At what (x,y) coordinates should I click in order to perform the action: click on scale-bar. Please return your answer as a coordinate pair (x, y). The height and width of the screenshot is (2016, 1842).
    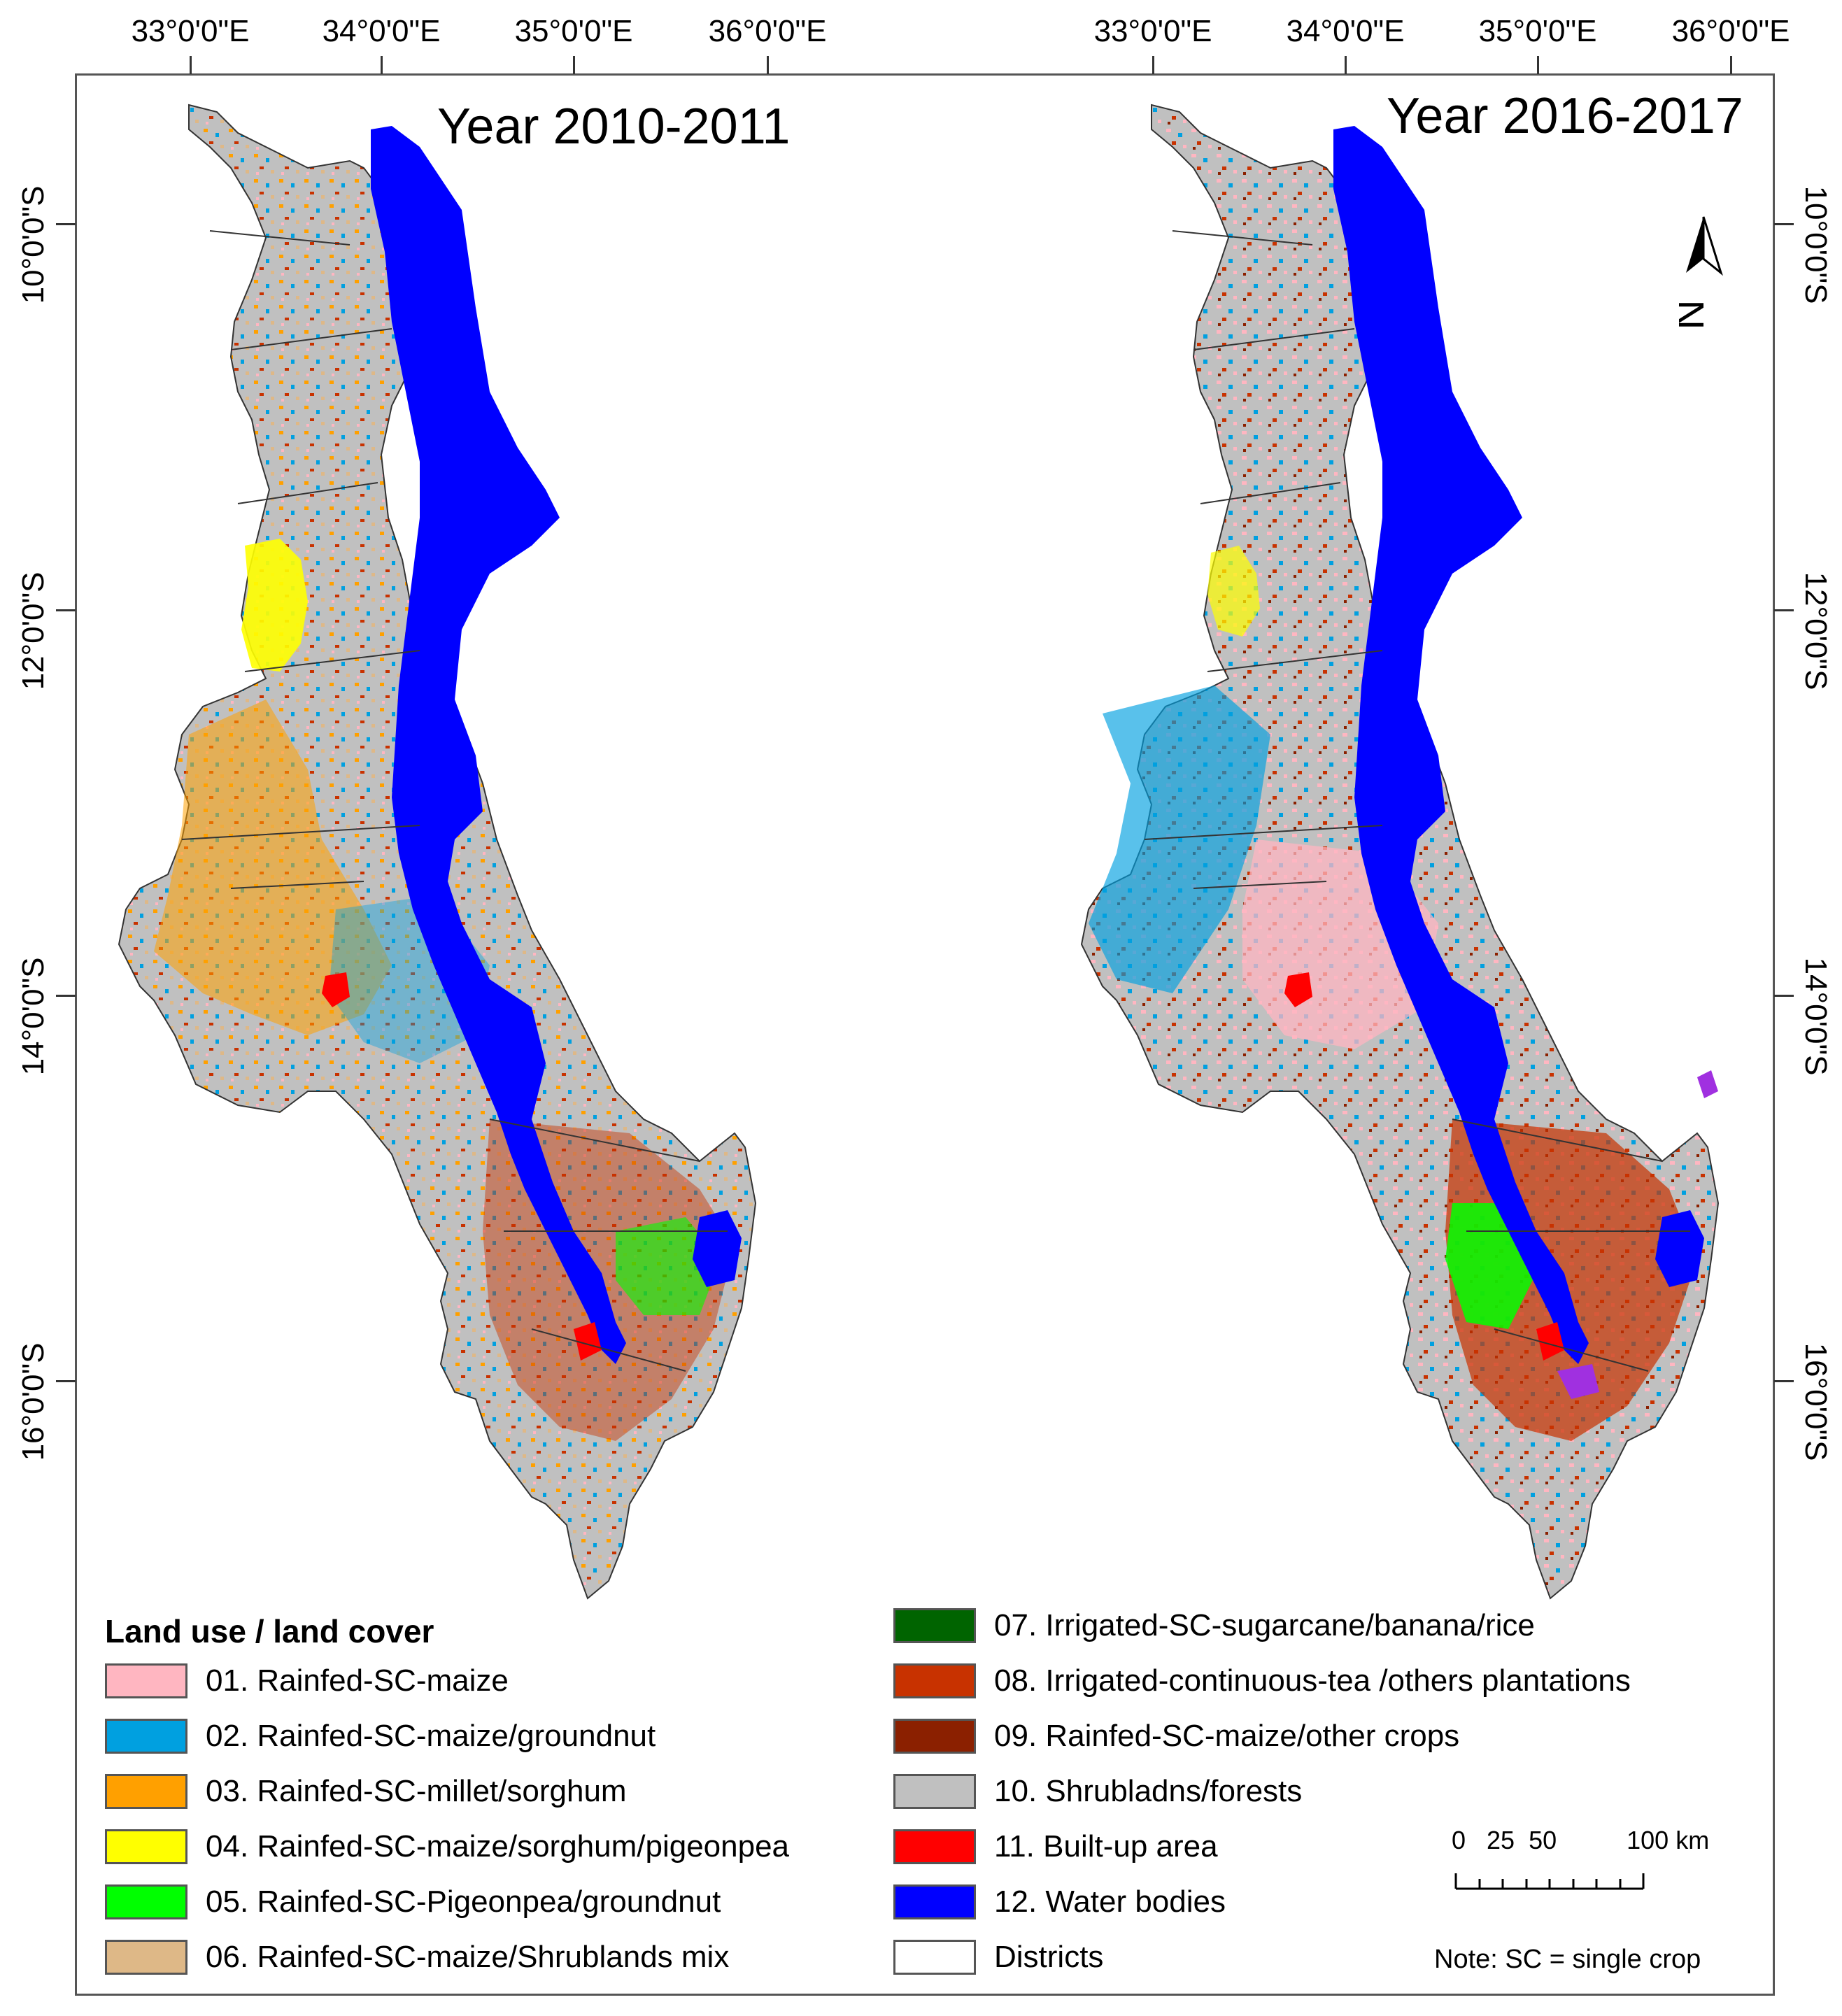
    Looking at the image, I should click on (1549, 1881).